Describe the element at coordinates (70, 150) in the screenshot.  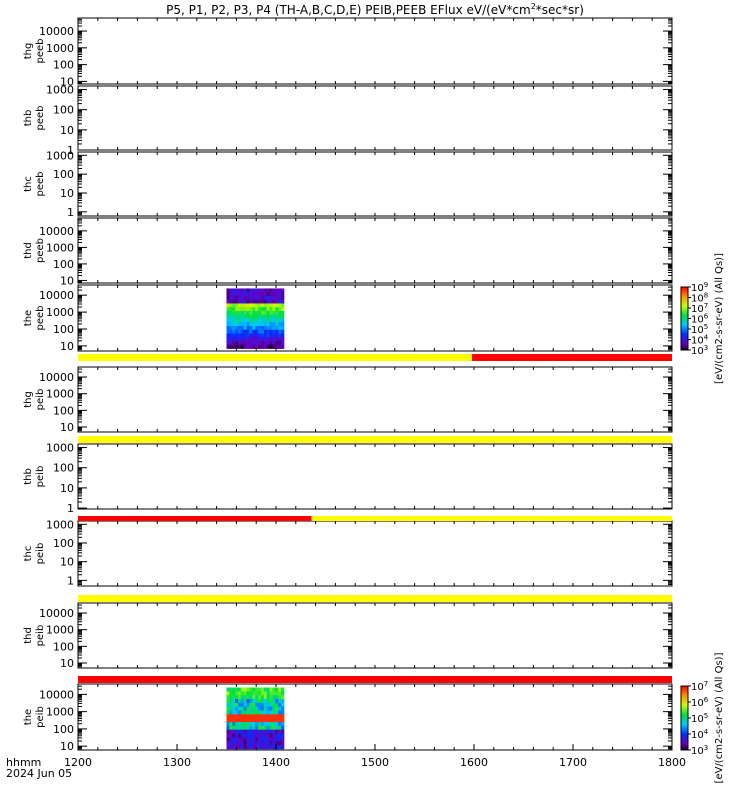
I see `y-tick-label: 1` at that location.